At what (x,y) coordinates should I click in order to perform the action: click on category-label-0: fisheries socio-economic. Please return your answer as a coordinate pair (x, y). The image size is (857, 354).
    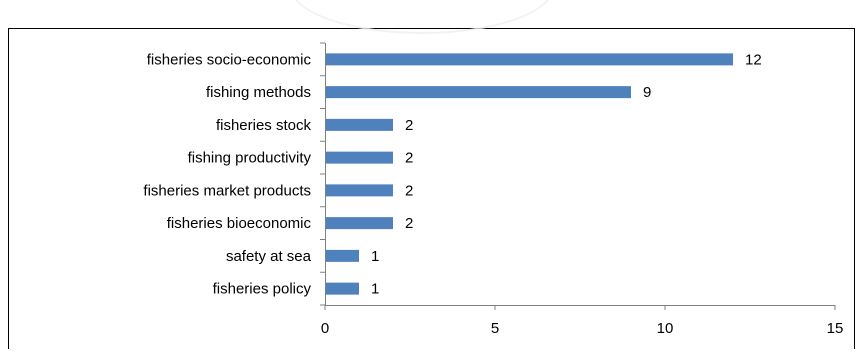
    Looking at the image, I should click on (229, 59).